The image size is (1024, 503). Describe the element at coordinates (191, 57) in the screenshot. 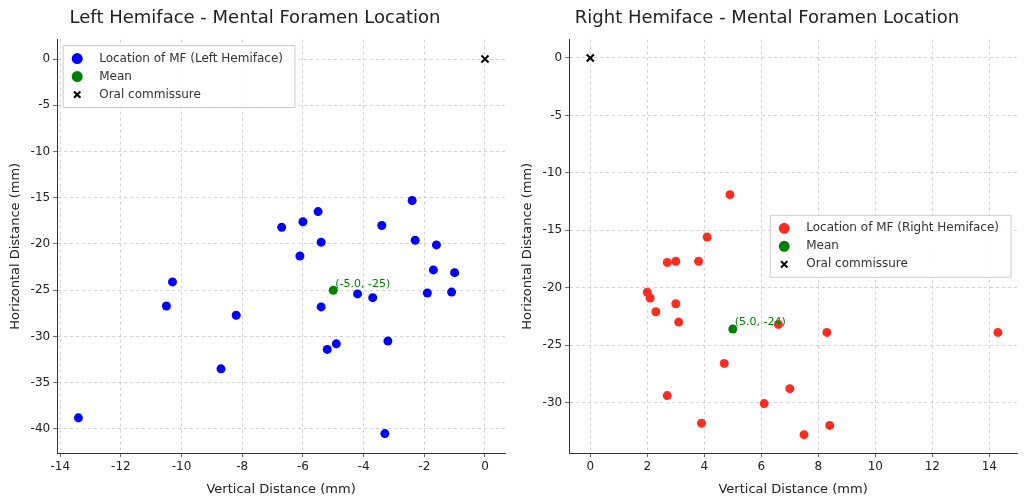

I see `legend-label: Location of MF (Left Hemiface)` at that location.